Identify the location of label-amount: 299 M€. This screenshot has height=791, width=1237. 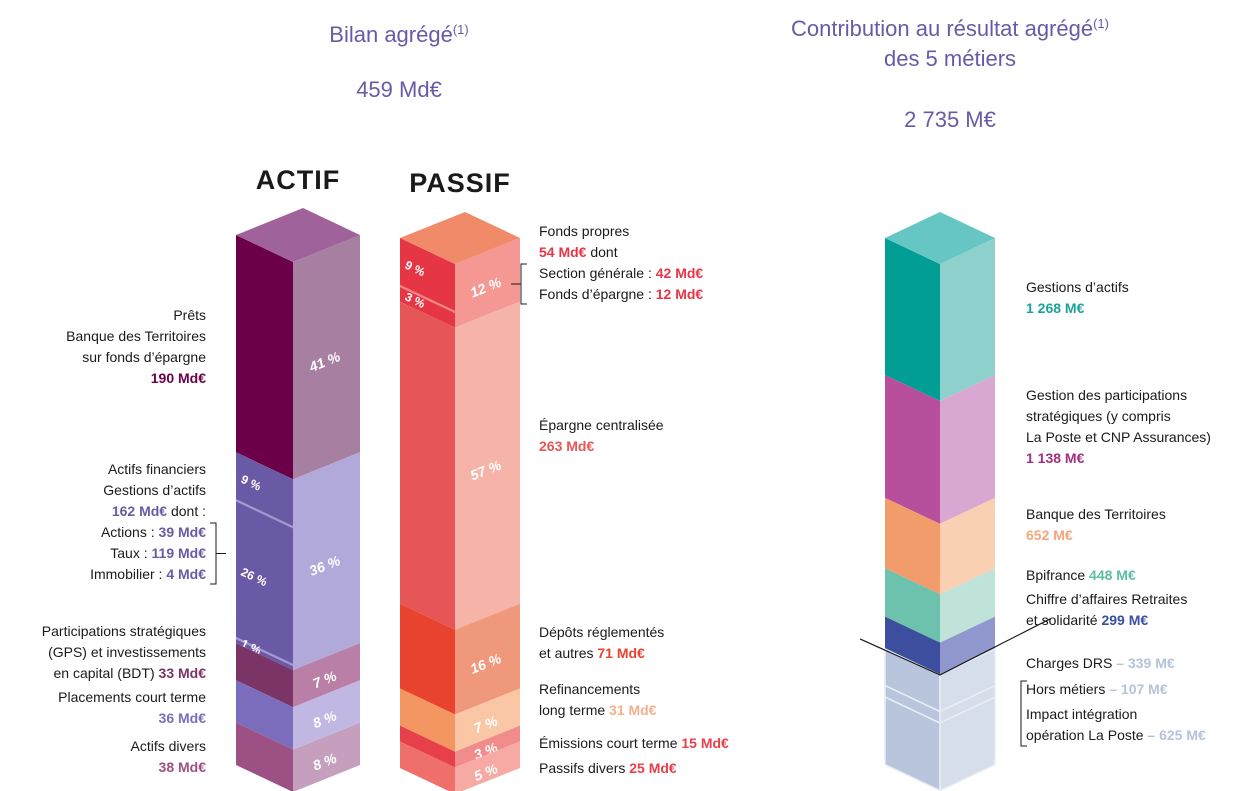
(1124, 620).